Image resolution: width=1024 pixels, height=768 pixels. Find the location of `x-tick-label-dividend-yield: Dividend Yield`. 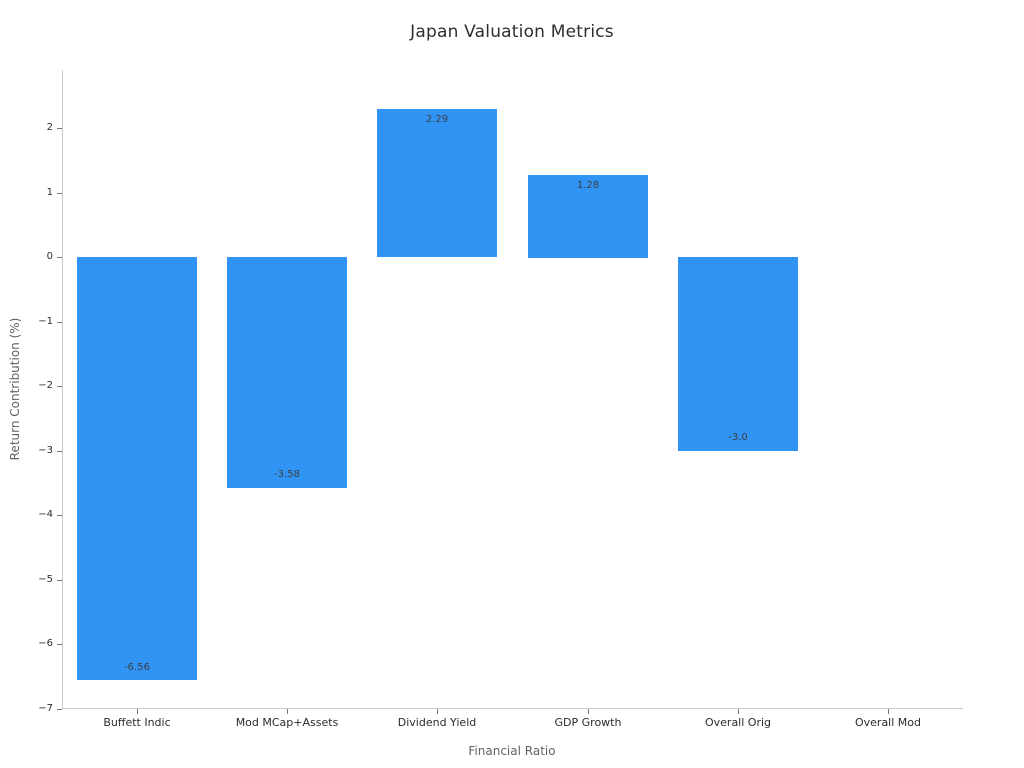

x-tick-label-dividend-yield: Dividend Yield is located at coordinates (437, 722).